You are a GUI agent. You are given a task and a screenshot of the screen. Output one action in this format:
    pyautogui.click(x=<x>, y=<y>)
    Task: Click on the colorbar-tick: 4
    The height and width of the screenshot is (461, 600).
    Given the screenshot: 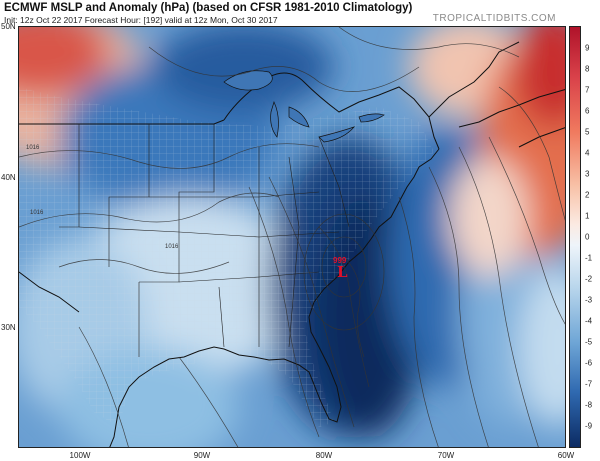 What is the action you would take?
    pyautogui.click(x=587, y=153)
    